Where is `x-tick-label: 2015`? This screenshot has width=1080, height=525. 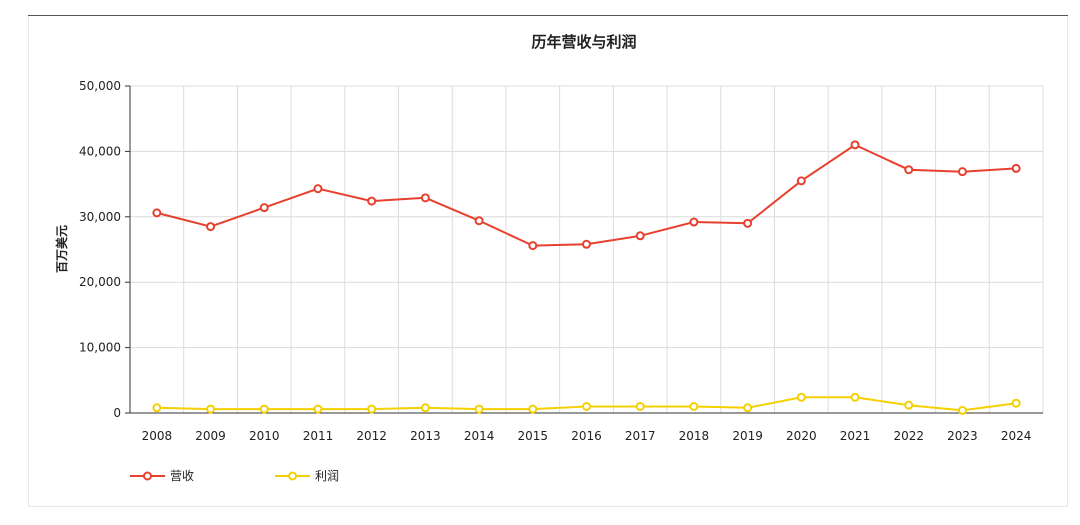 x-tick-label: 2015 is located at coordinates (533, 436).